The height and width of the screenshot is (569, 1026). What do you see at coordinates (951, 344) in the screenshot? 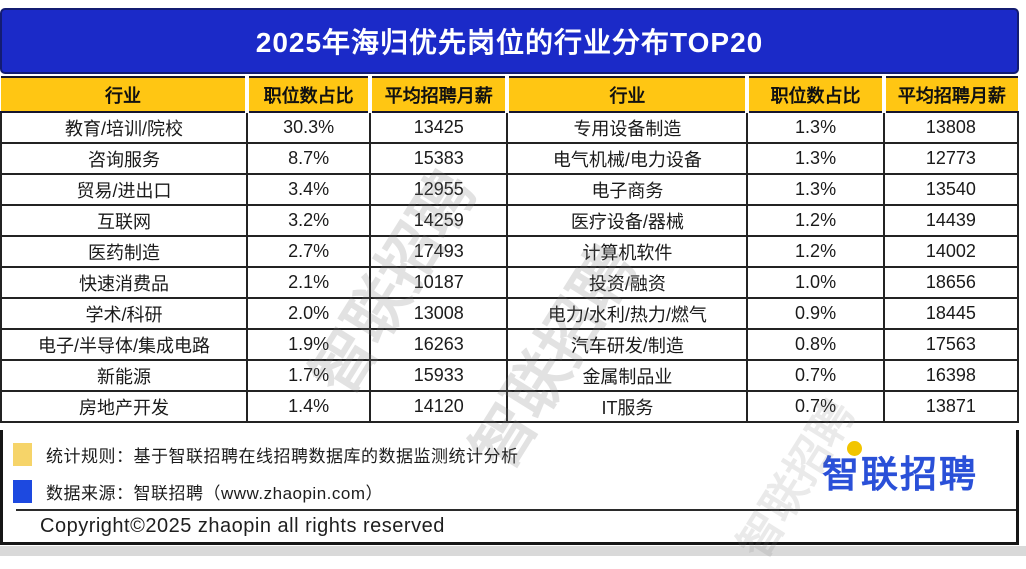
I see `table-cell: 17563` at bounding box center [951, 344].